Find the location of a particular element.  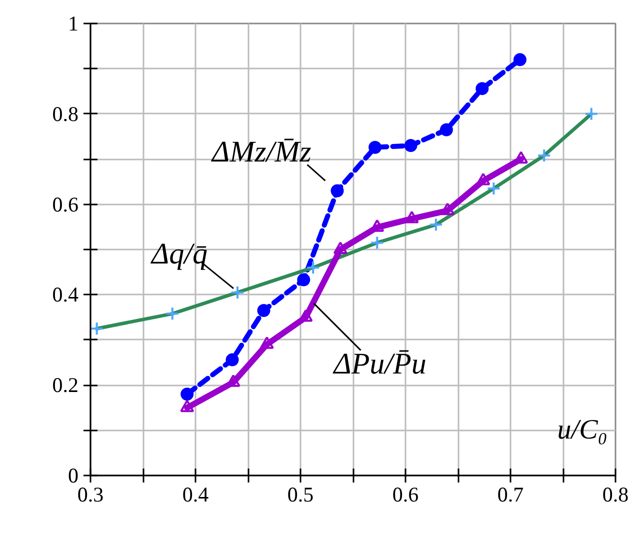

series-label: ΔMz/M̄z is located at coordinates (261, 152).